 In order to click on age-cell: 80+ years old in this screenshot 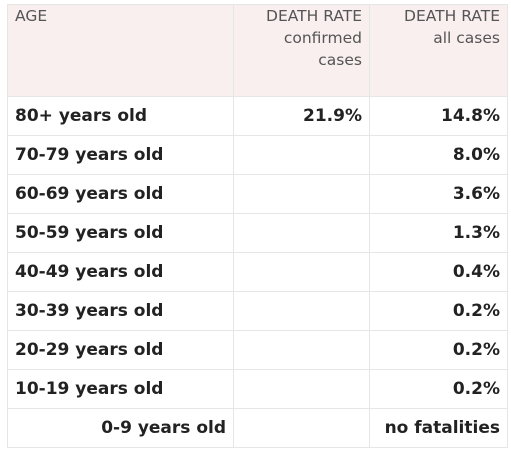, I will do `click(120, 116)`.